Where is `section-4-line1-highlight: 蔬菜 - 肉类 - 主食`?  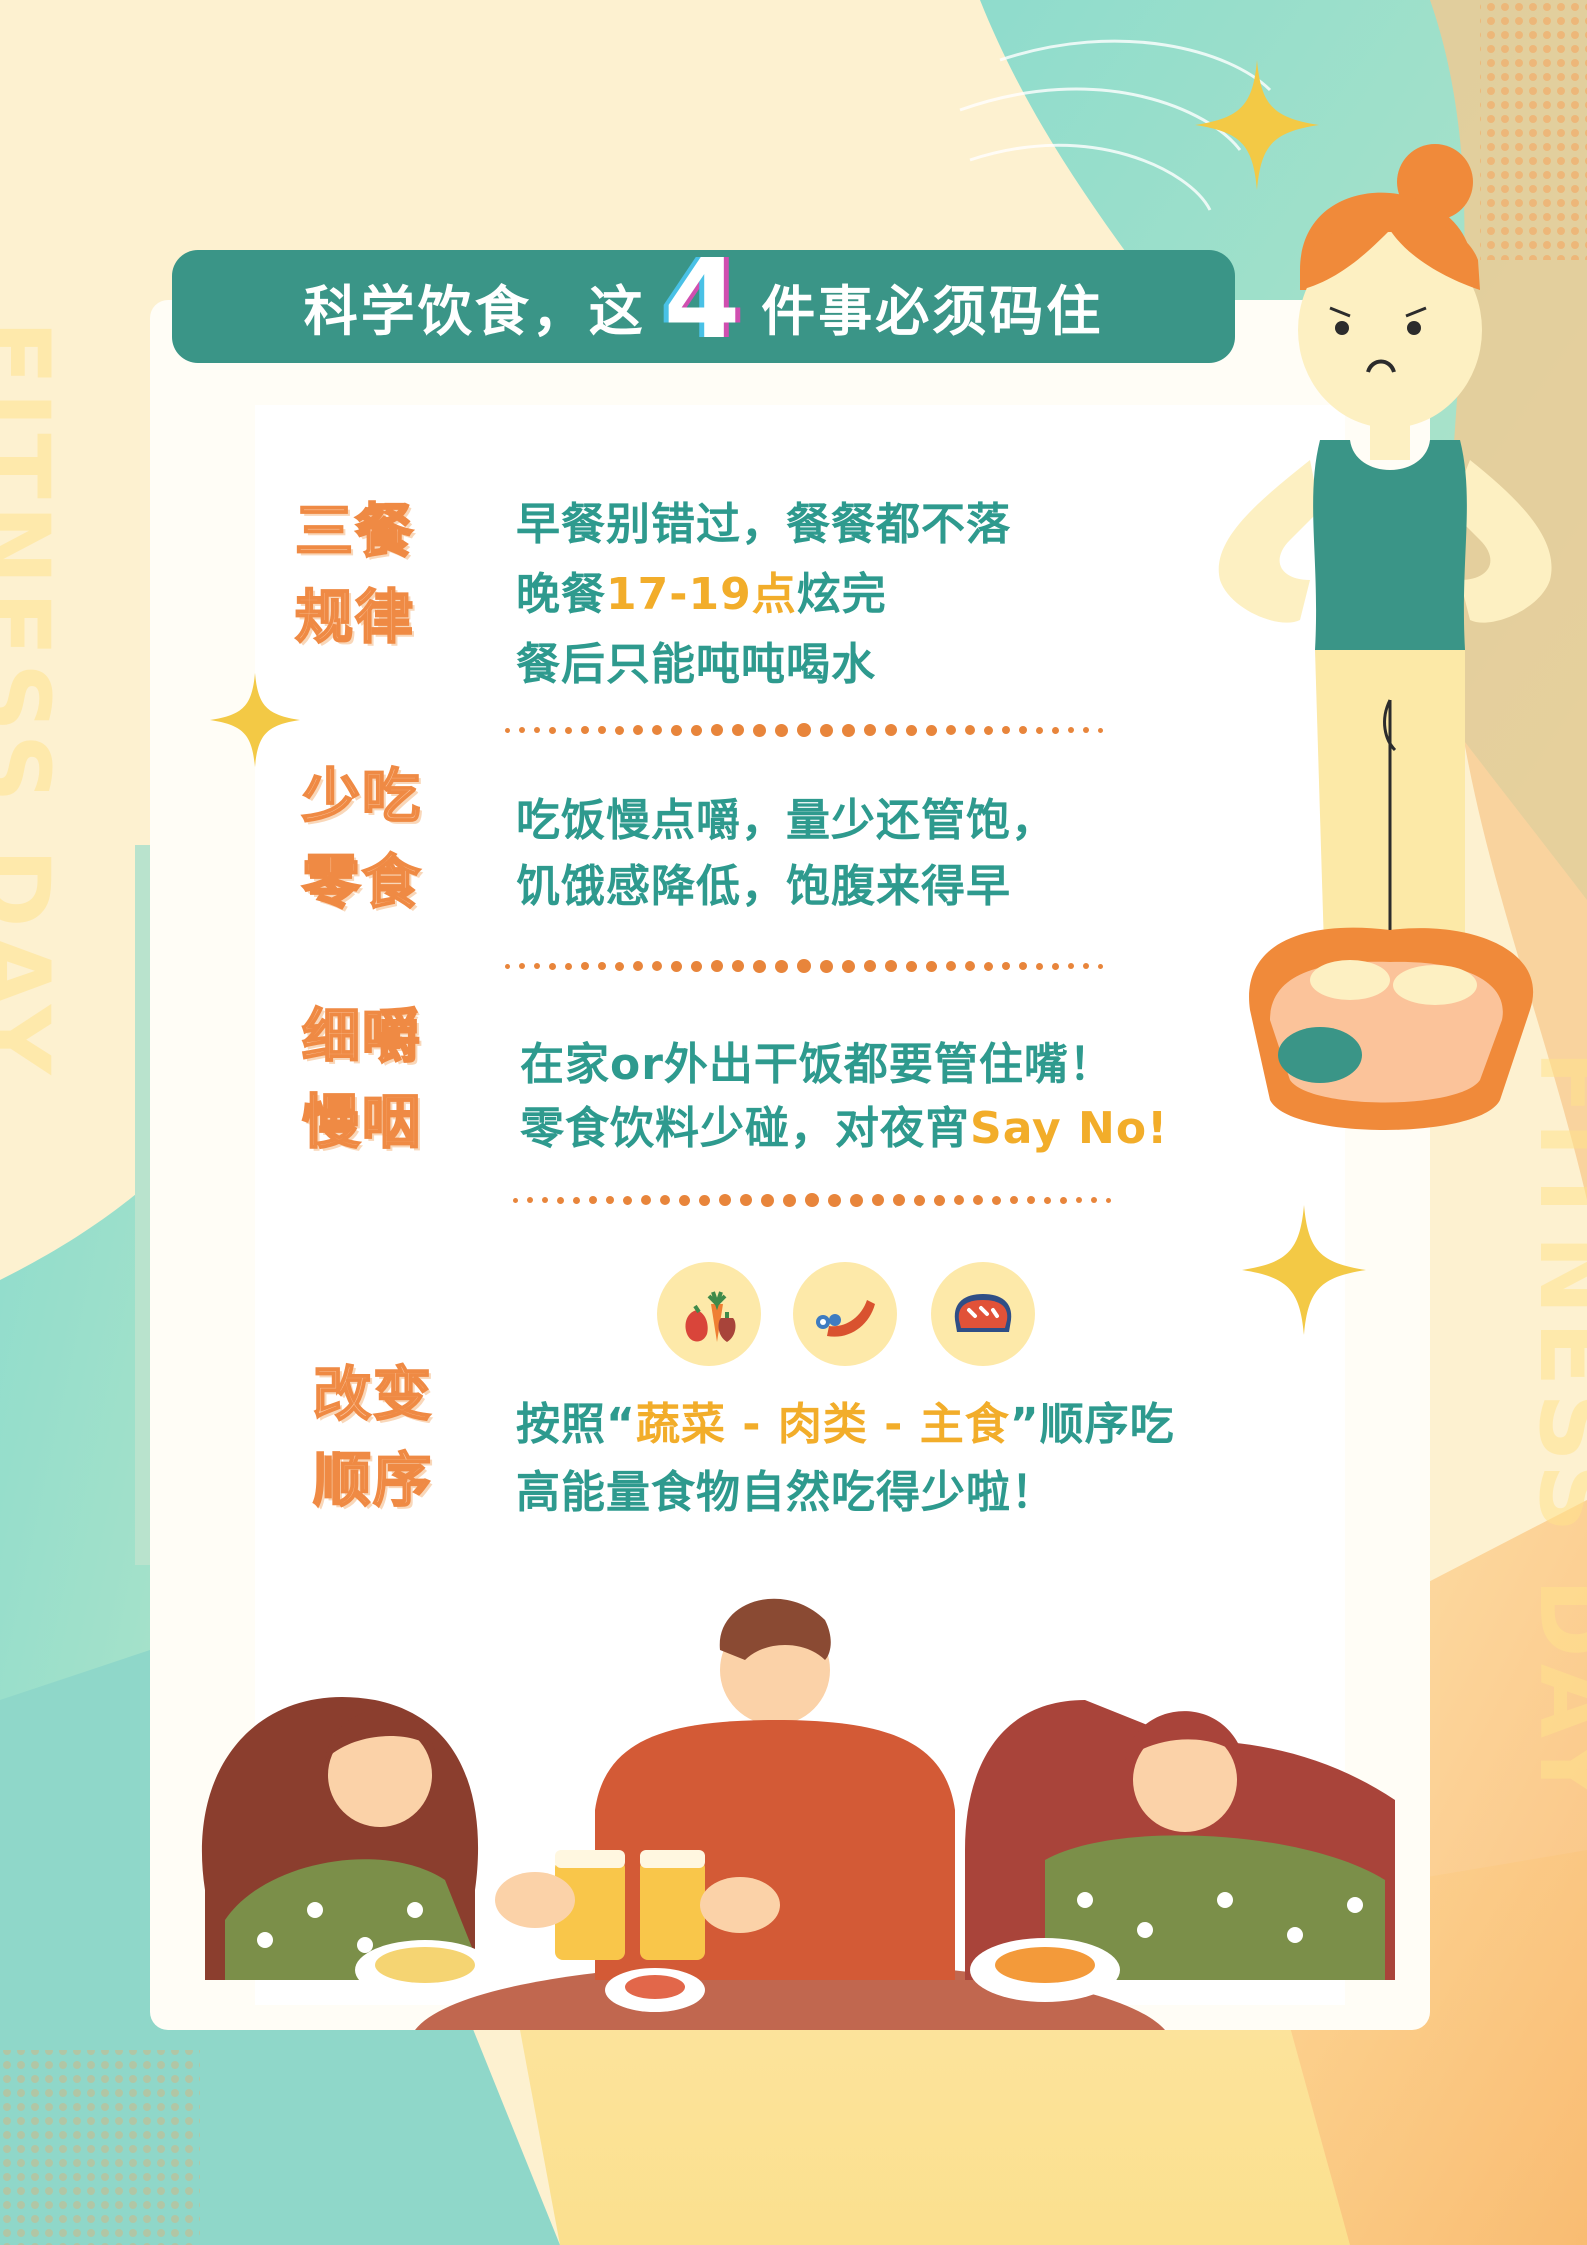 section-4-line1-highlight: 蔬菜 - 肉类 - 主食 is located at coordinates (822, 1424).